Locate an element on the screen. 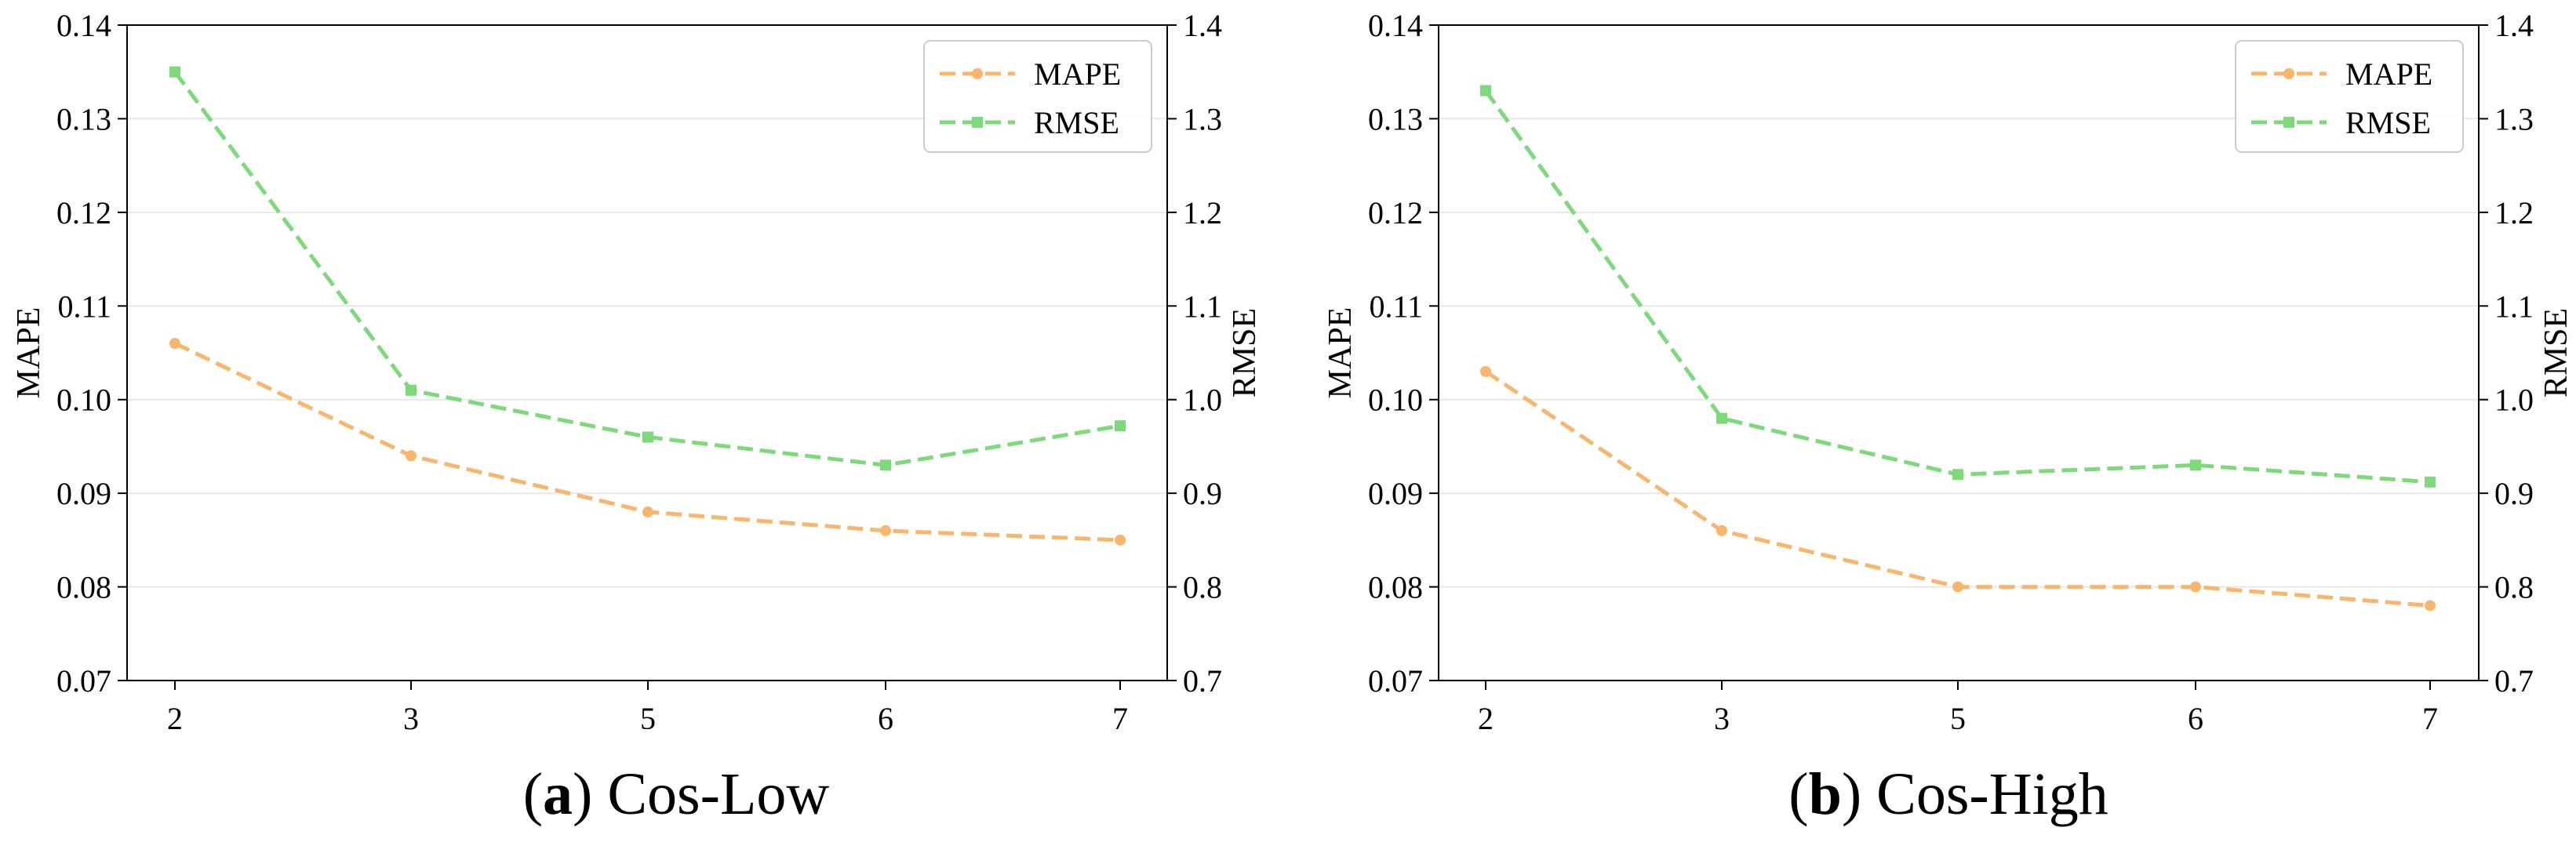 The height and width of the screenshot is (853, 2576). caption-a-label: a is located at coordinates (558, 794).